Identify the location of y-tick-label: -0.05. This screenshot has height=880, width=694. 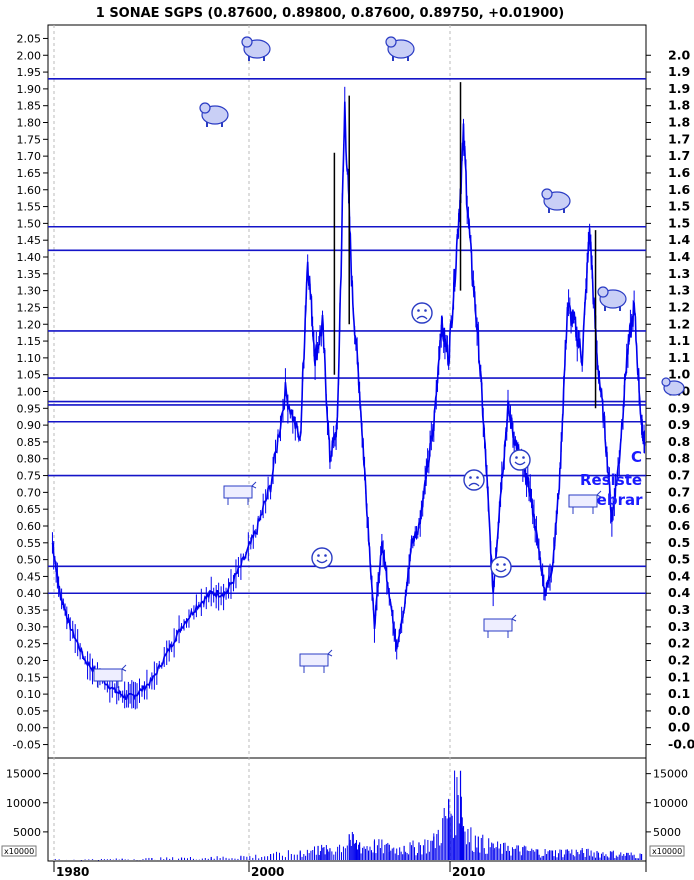
(27, 745).